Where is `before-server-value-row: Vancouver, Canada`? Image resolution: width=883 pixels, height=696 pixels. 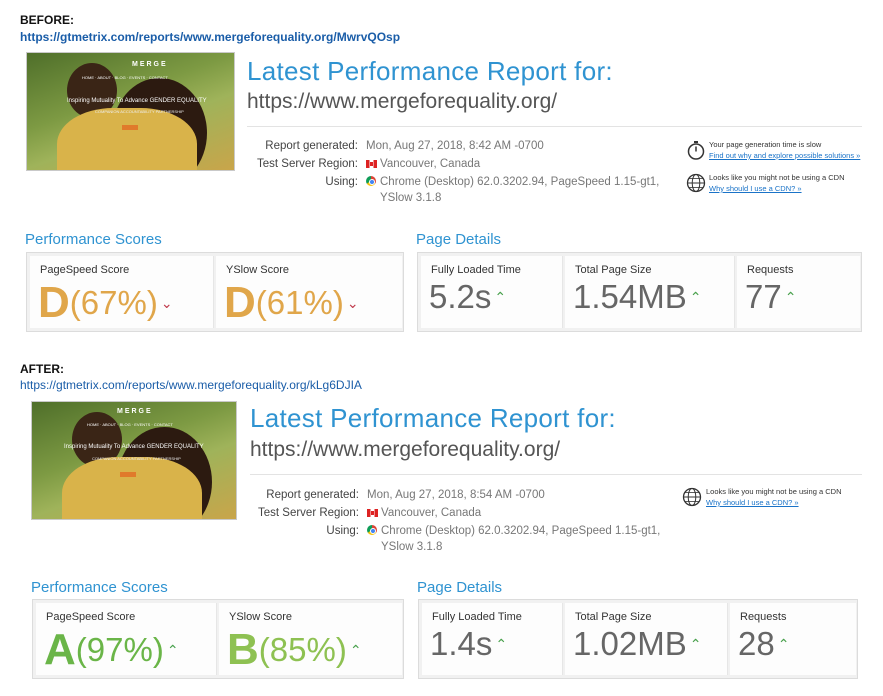 before-server-value-row: Vancouver, Canada is located at coordinates (423, 164).